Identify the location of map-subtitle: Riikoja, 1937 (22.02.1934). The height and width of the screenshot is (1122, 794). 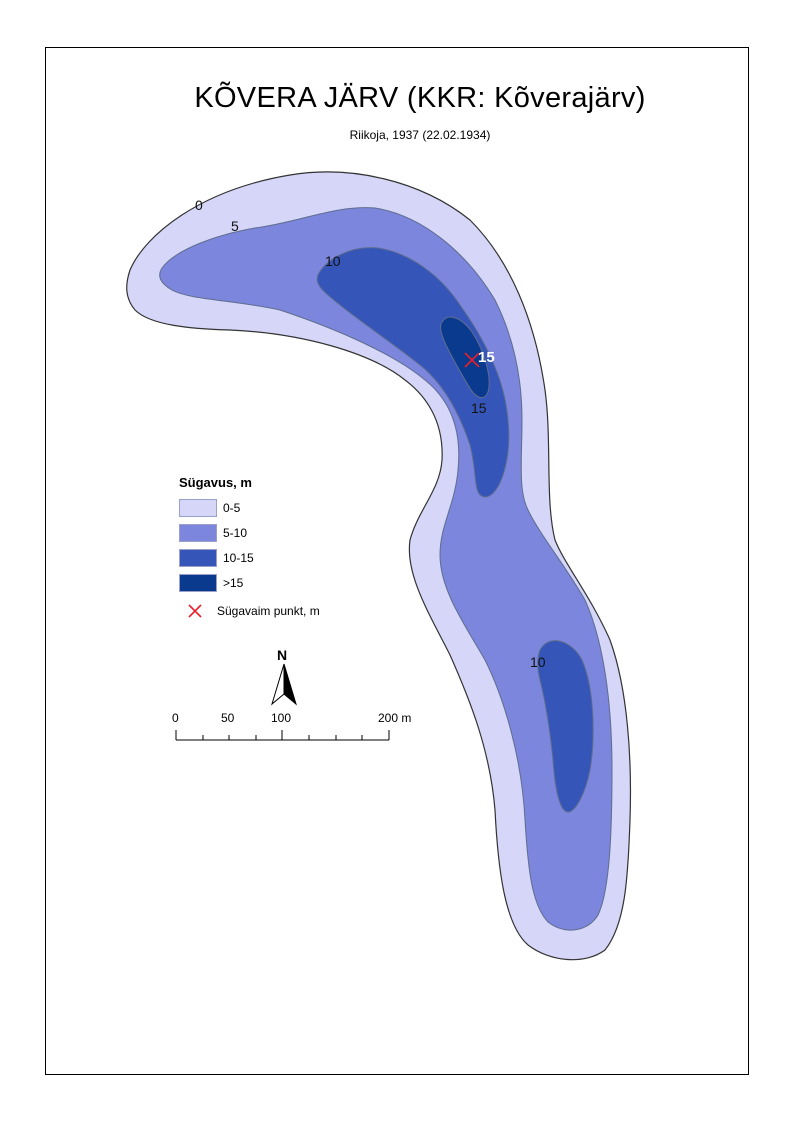
(420, 135).